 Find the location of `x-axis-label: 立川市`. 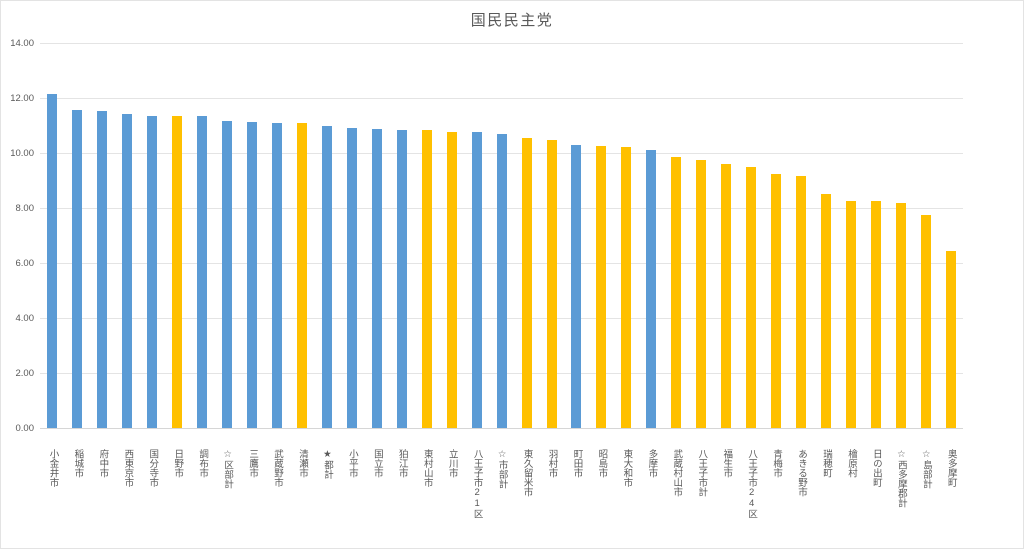

x-axis-label: 立川市 is located at coordinates (452, 463).